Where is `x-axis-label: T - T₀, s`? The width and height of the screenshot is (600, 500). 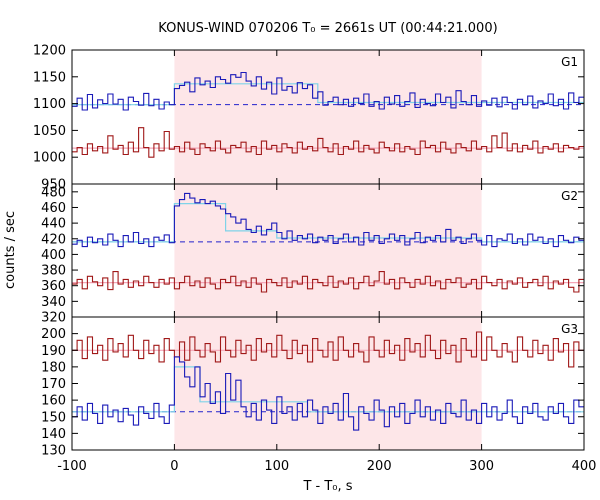
x-axis-label: T - T₀, s is located at coordinates (327, 486).